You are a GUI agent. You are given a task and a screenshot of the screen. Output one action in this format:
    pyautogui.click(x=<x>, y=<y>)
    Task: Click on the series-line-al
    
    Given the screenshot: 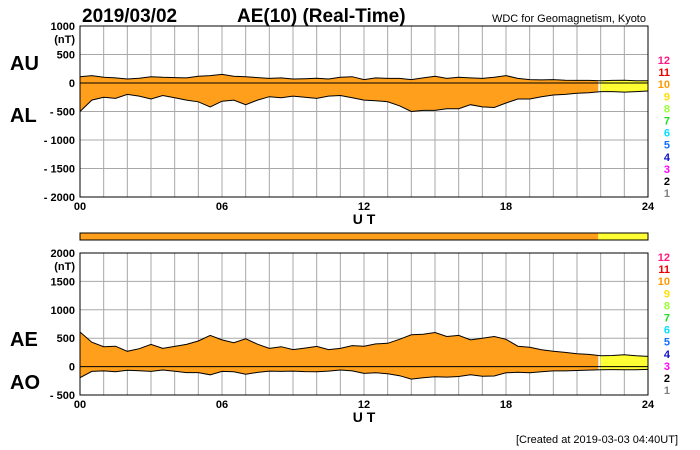 What is the action you would take?
    pyautogui.click(x=364, y=101)
    